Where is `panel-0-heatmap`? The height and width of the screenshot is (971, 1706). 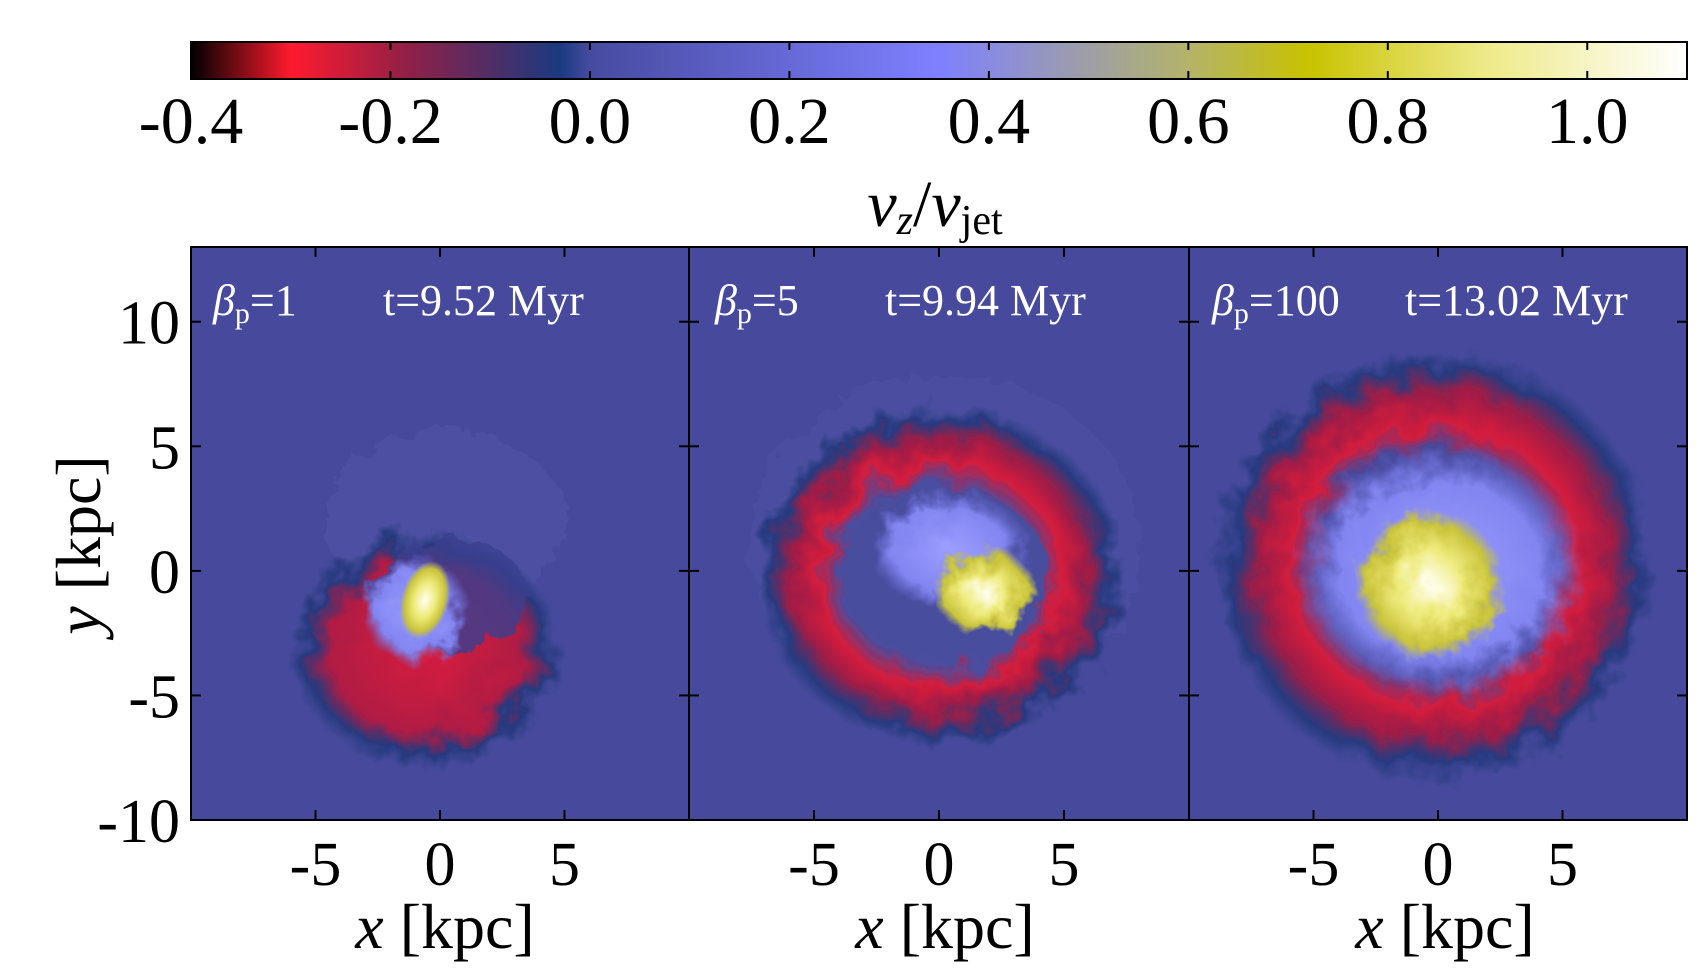
panel-0-heatmap is located at coordinates (427, 599).